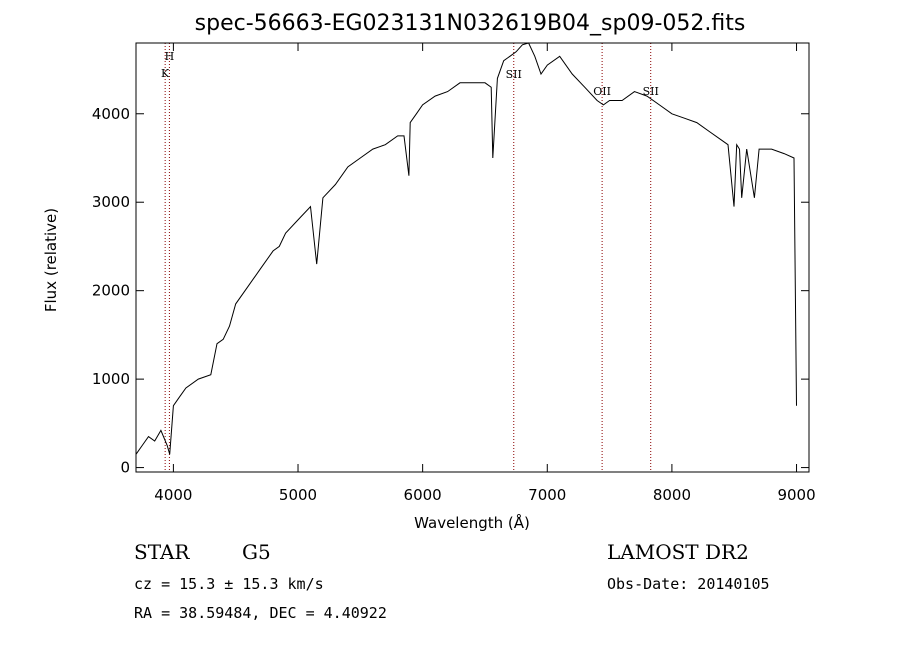 The height and width of the screenshot is (649, 900). Describe the element at coordinates (260, 613) in the screenshot. I see `coordinates-text: RA = 38.59484, DEC = 4.40922` at that location.